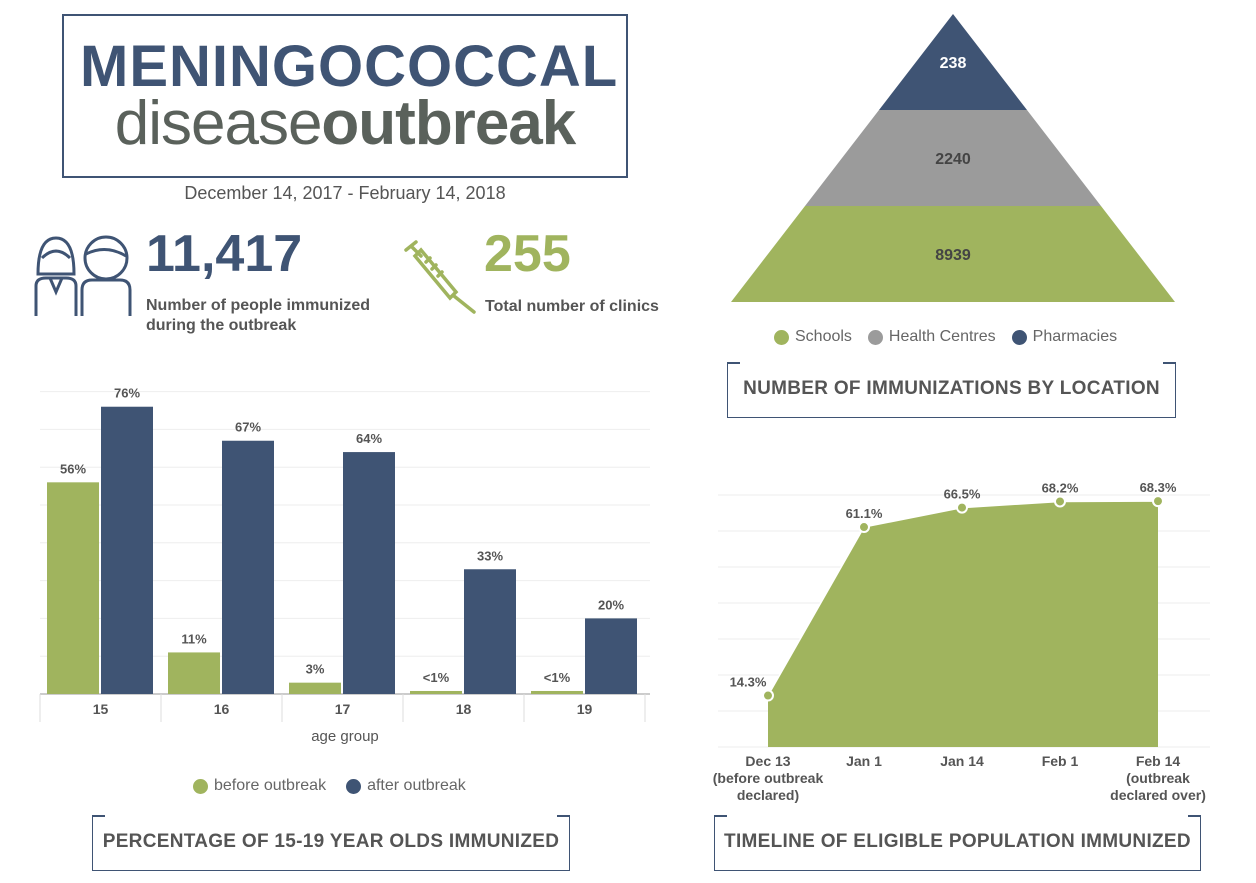  I want to click on x-tick-label: Feb 1, so click(1060, 761).